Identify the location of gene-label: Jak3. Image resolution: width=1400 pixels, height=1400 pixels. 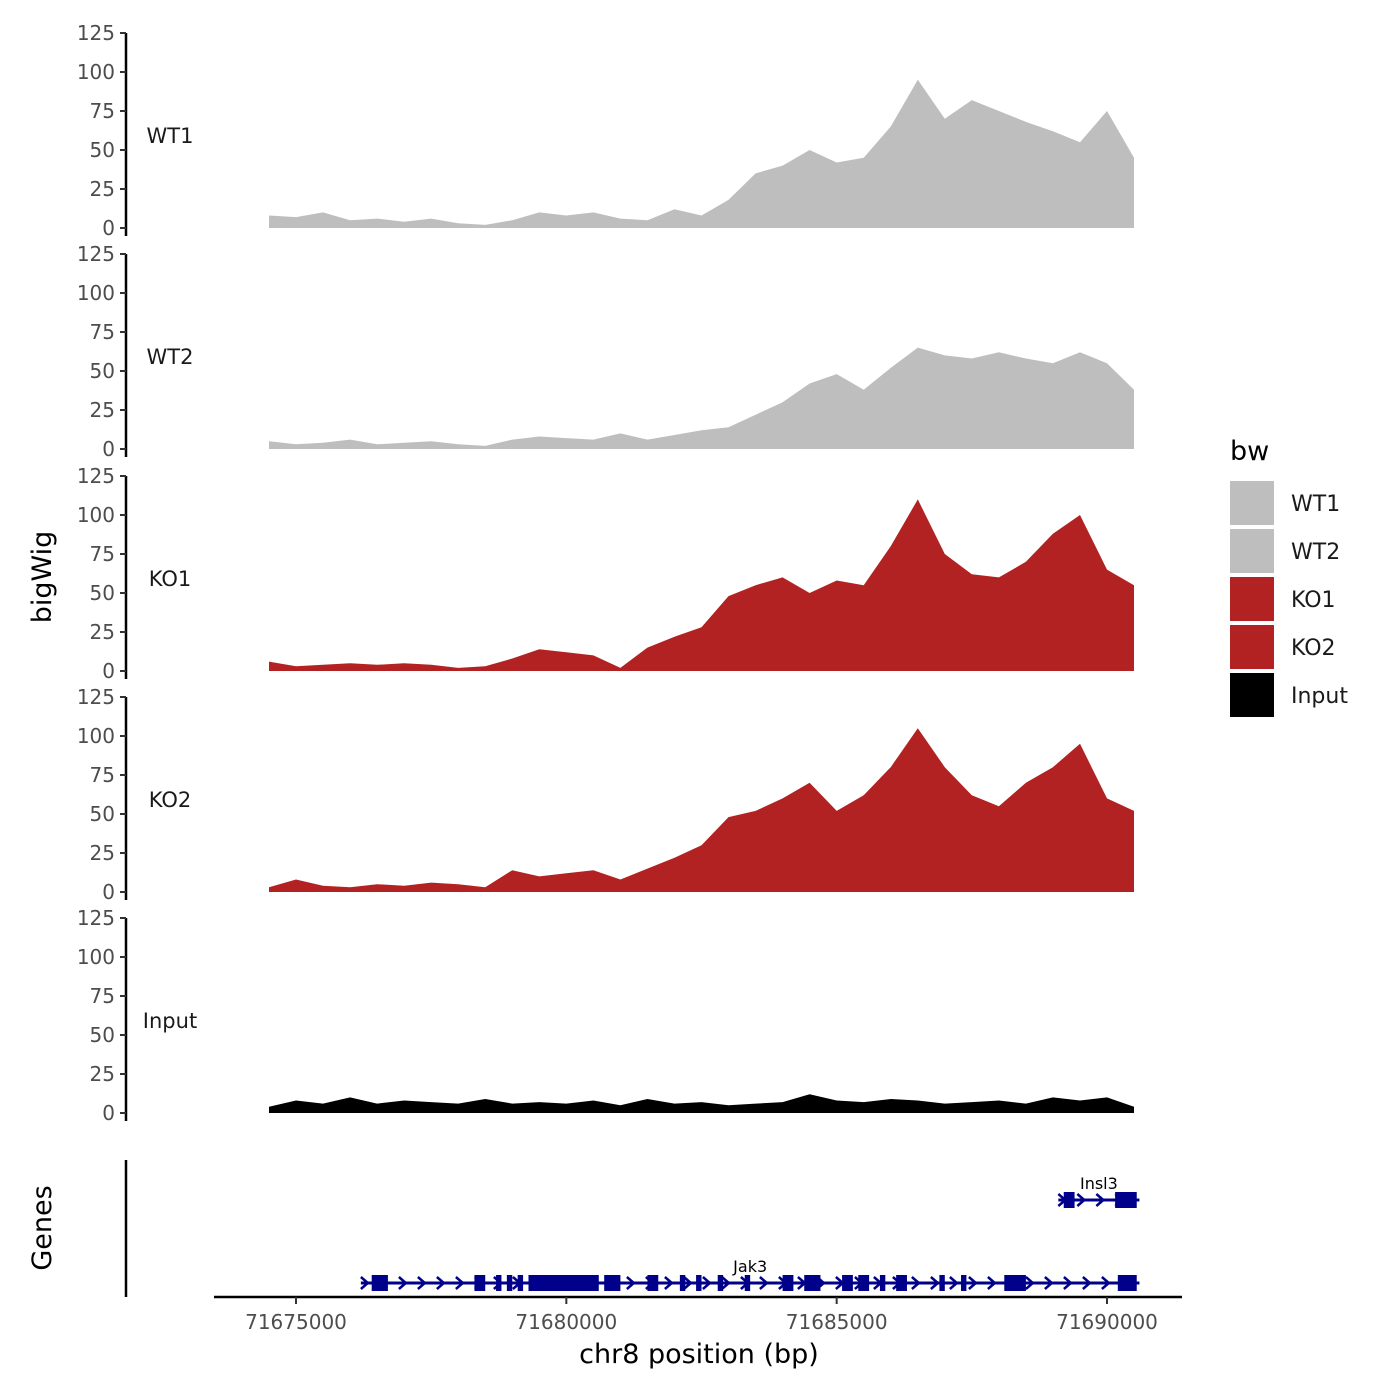
(749, 1266).